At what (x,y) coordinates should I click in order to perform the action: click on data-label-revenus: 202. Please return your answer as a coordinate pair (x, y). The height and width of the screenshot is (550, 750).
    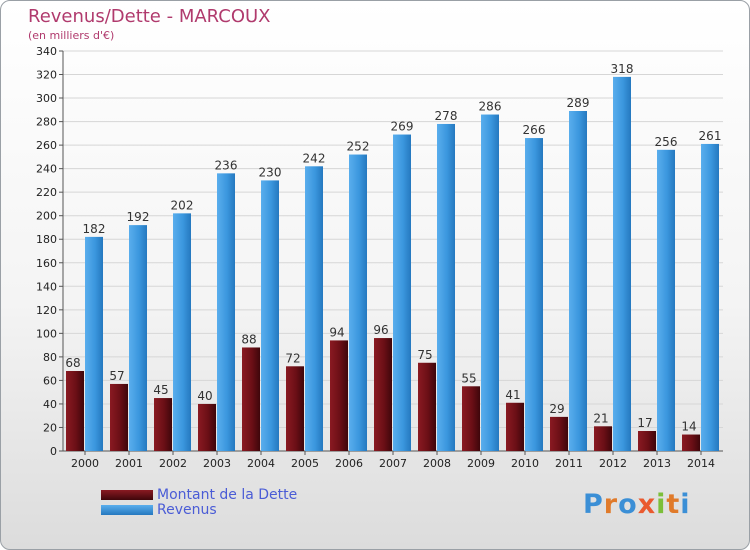
    Looking at the image, I should click on (182, 205).